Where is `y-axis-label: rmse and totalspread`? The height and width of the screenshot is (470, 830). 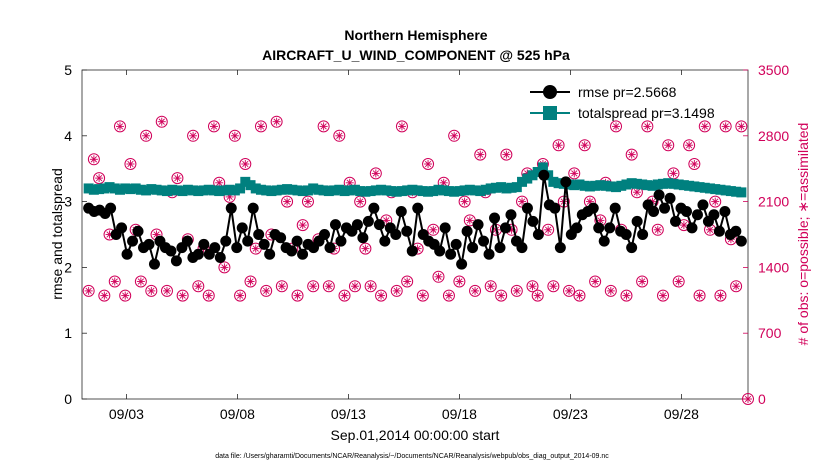
y-axis-label: rmse and totalspread is located at coordinates (57, 234).